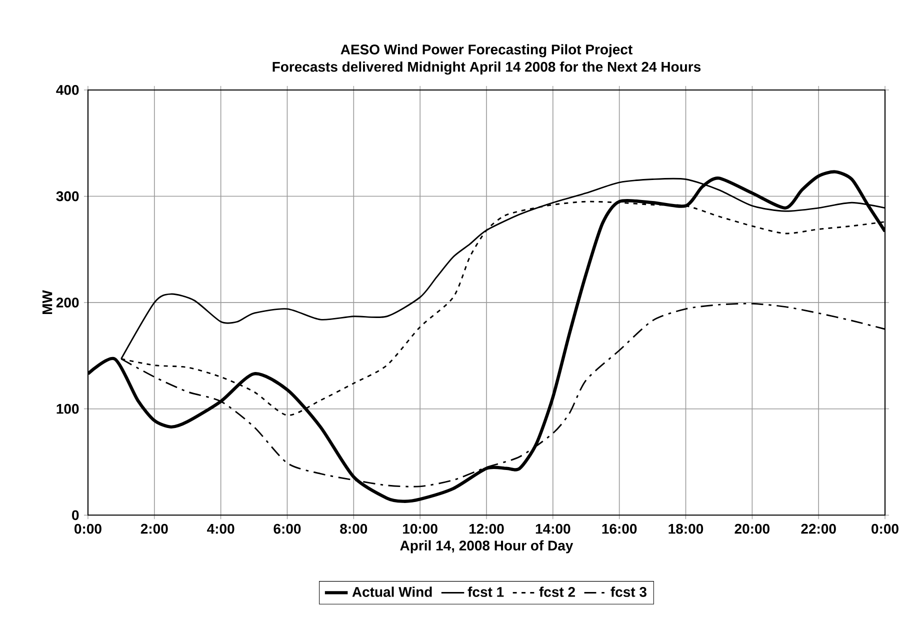  What do you see at coordinates (67, 90) in the screenshot?
I see `y-tick-label: 400` at bounding box center [67, 90].